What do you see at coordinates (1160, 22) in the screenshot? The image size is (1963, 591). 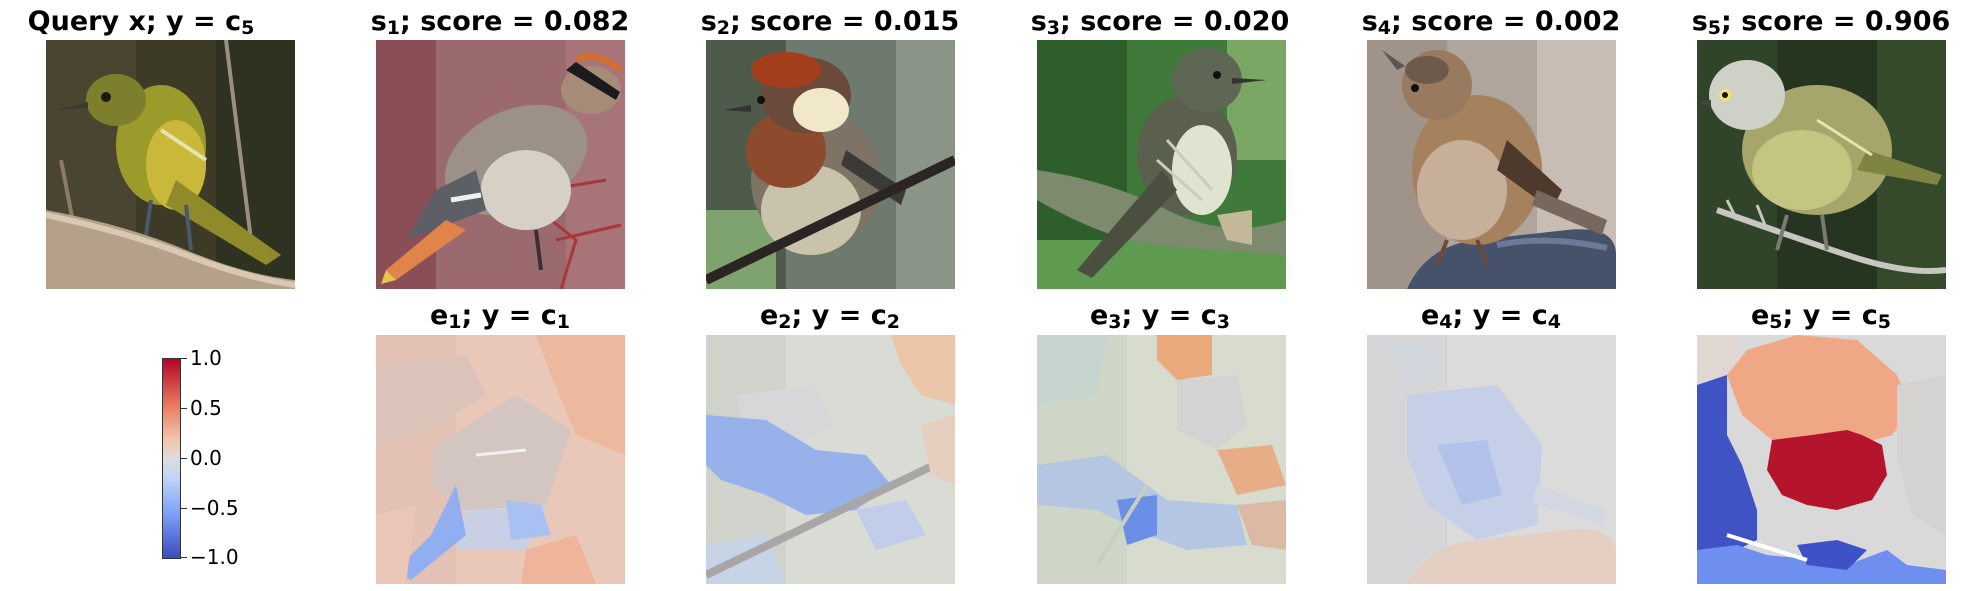 I see `sample-3-title: s3; score = 0.020` at bounding box center [1160, 22].